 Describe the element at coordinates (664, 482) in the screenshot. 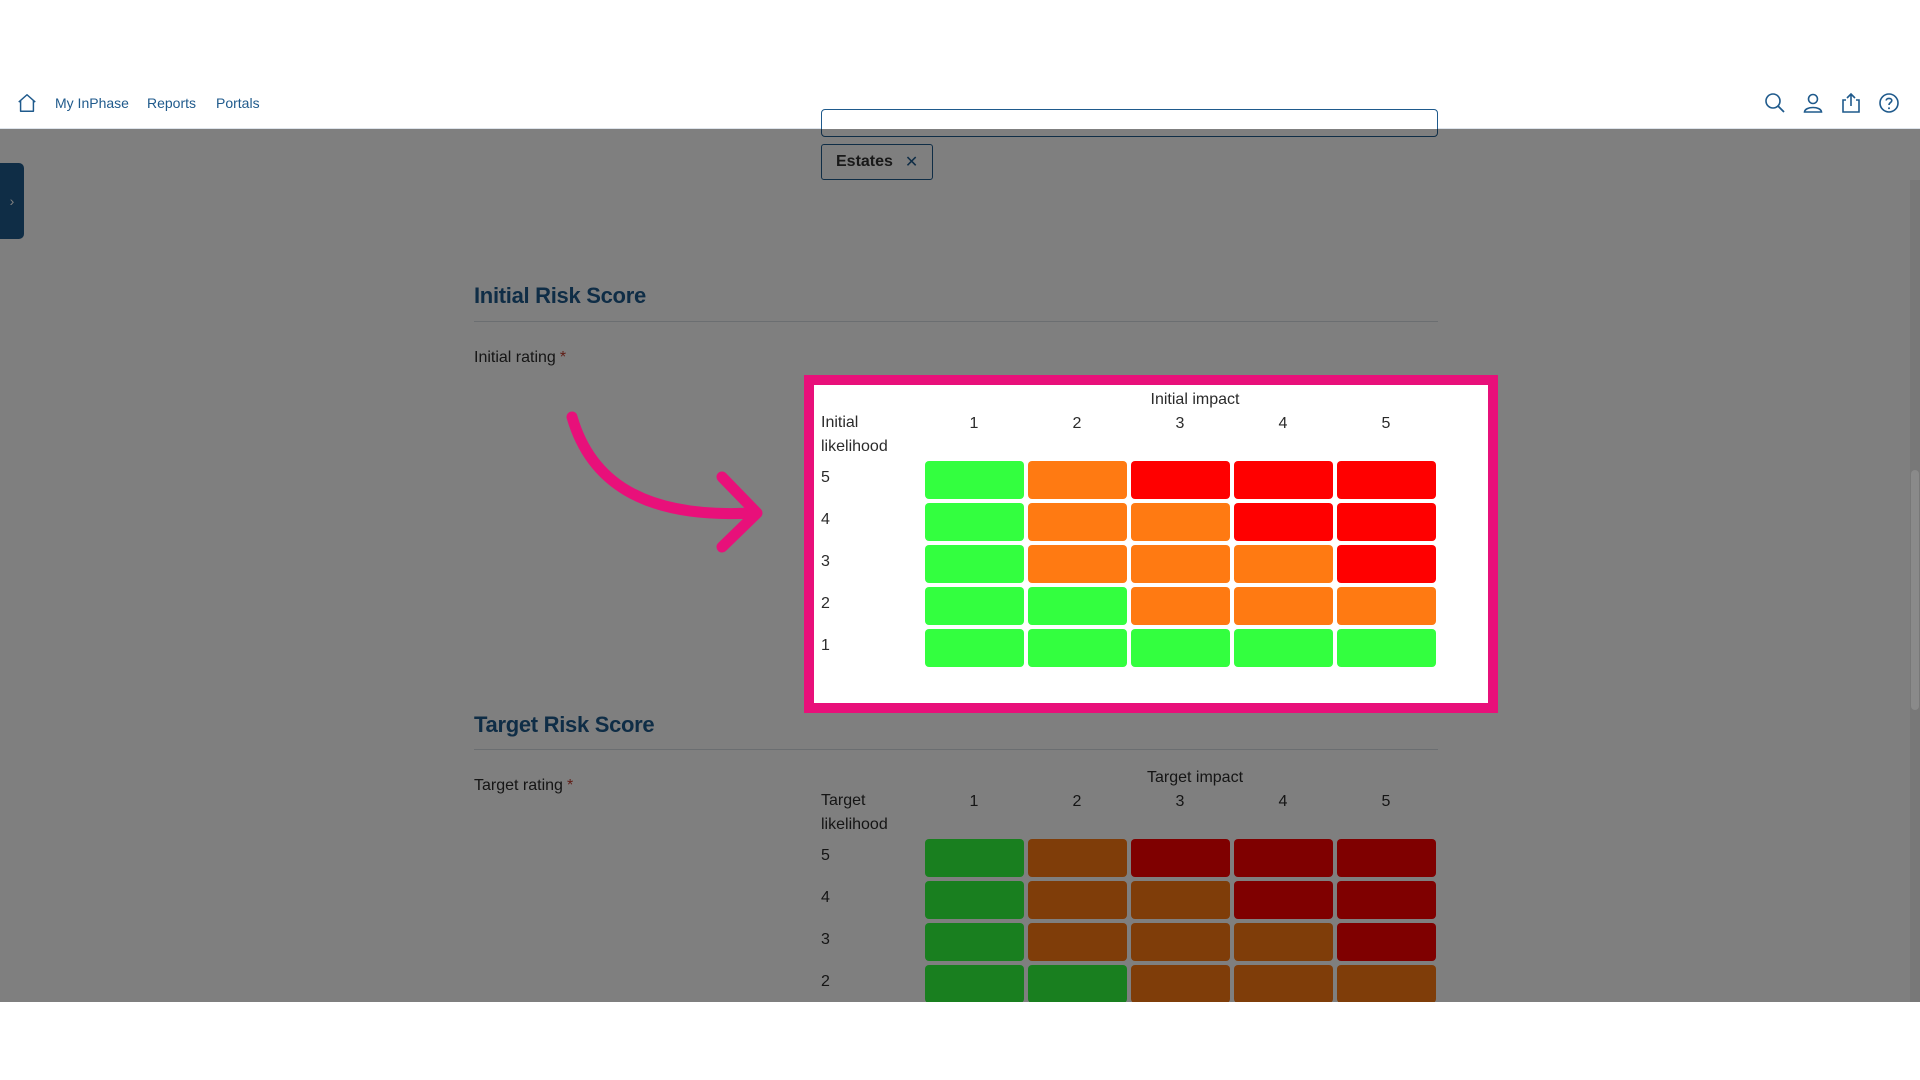

I see `curved-arrow-annotation` at that location.